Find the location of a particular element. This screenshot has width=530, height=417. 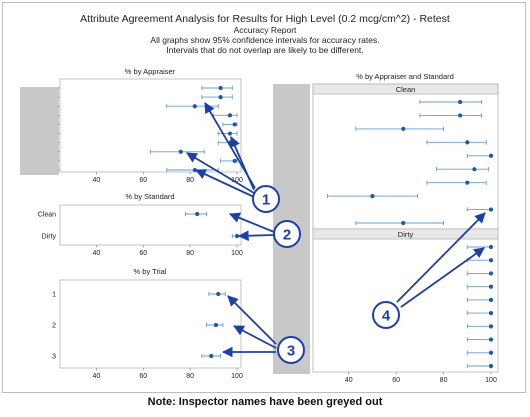

trial-ytick-label: 3 is located at coordinates (54, 357).